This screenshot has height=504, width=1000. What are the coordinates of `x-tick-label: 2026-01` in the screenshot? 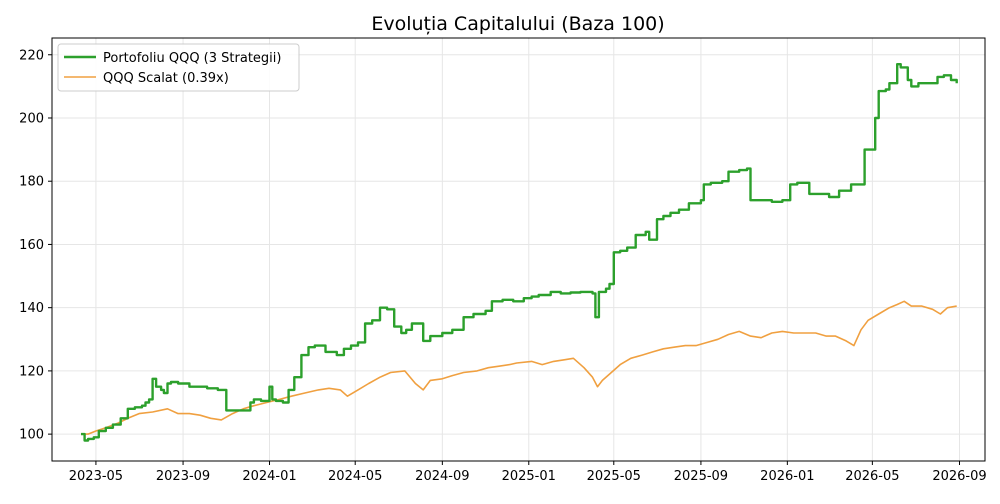 It's located at (787, 476).